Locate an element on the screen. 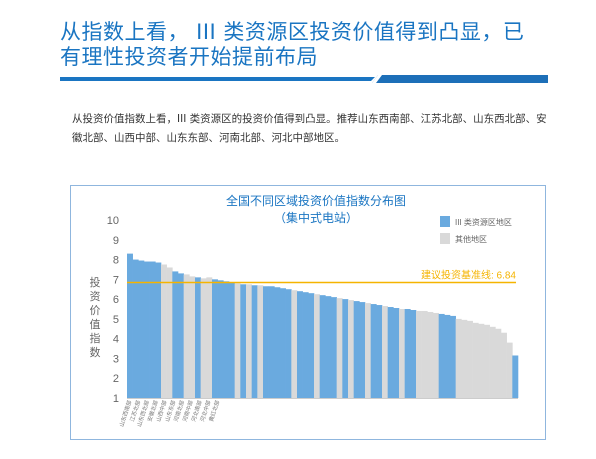  page-title: 从指数上看， III 类资源区投资价值得到凸显，已 有理性投资者开始提前布局 is located at coordinates (310, 45).